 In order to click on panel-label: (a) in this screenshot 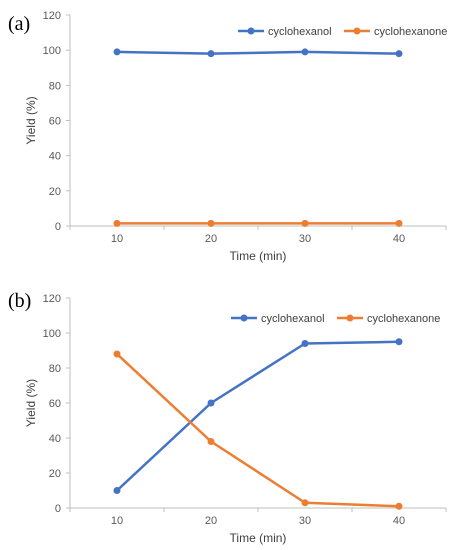, I will do `click(19, 24)`.